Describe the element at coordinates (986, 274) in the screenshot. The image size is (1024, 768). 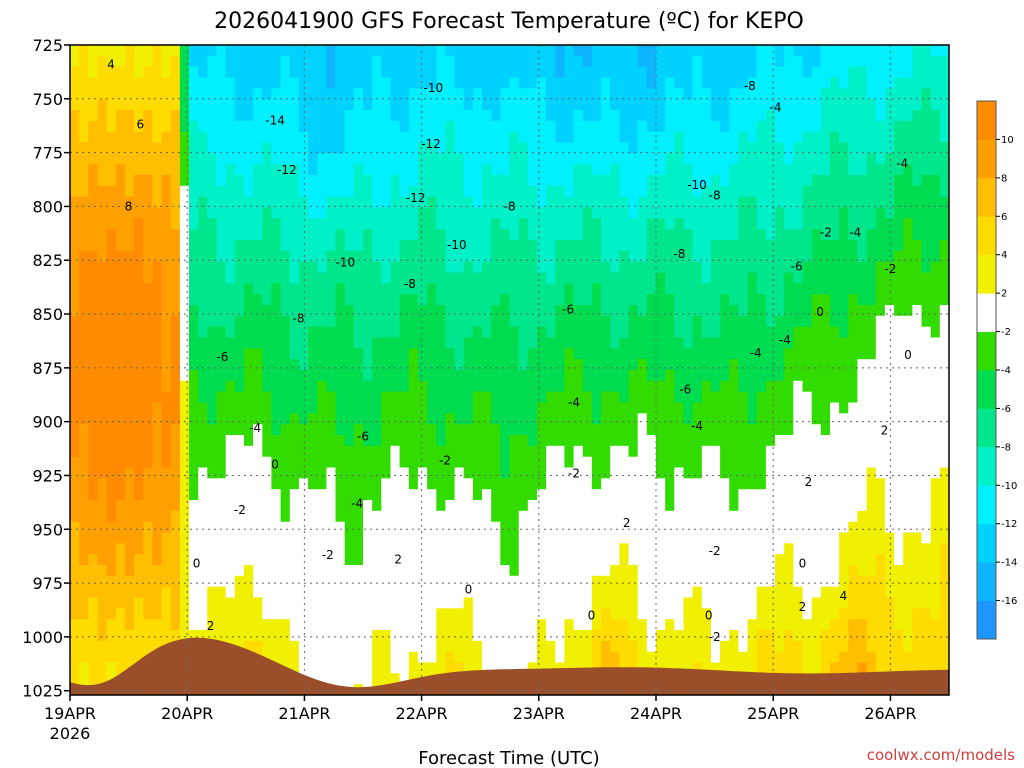
I see `colorbar-segment` at that location.